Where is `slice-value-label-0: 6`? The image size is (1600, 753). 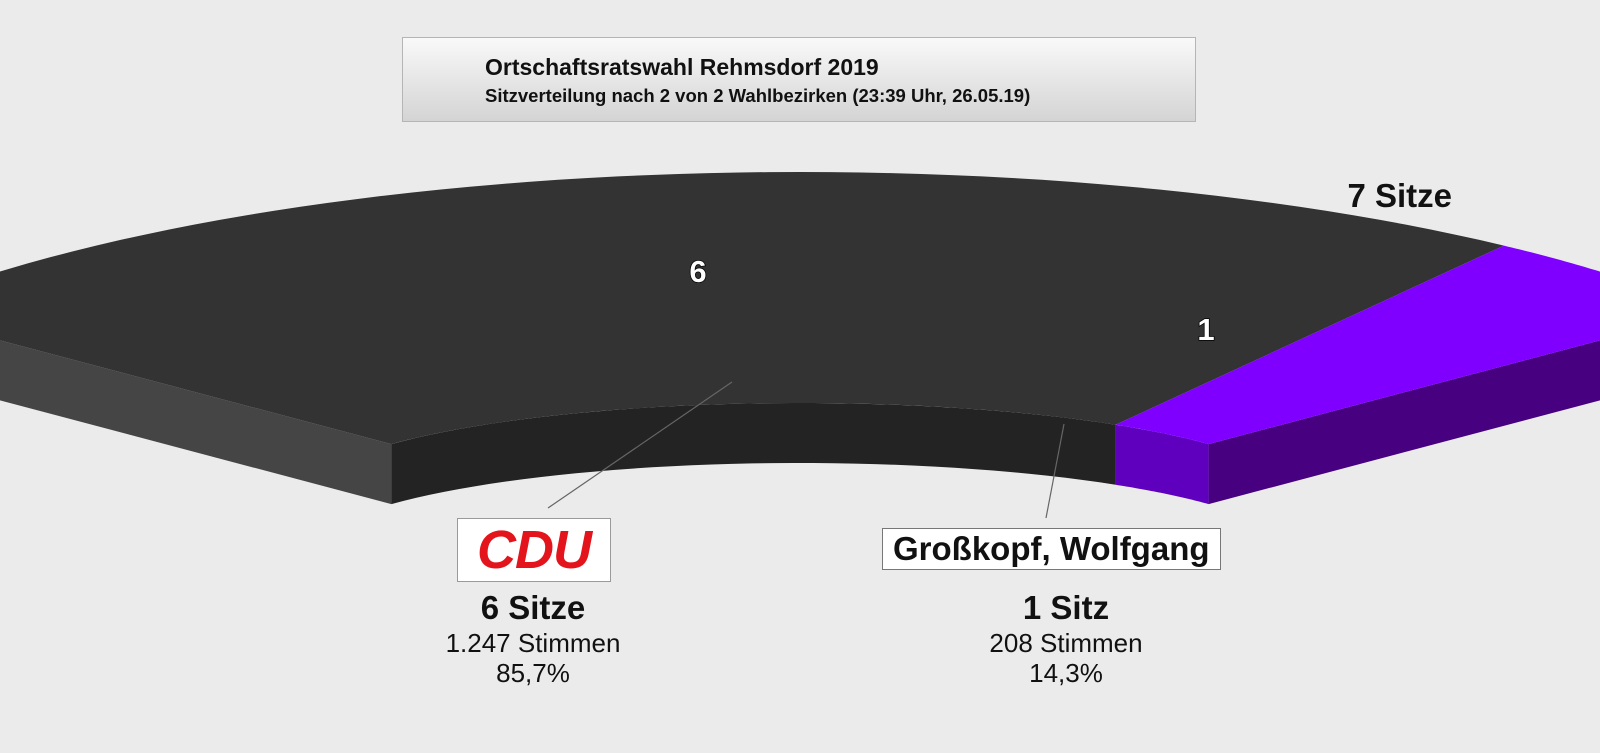
slice-value-label-0: 6 is located at coordinates (697, 271).